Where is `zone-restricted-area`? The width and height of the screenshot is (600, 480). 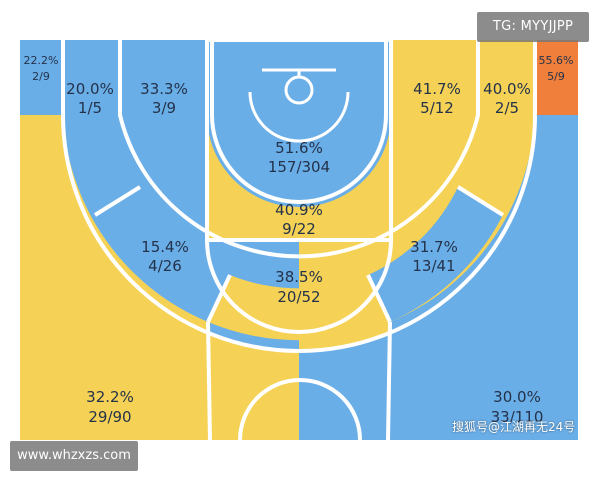
zone-restricted-area is located at coordinates (299, 123).